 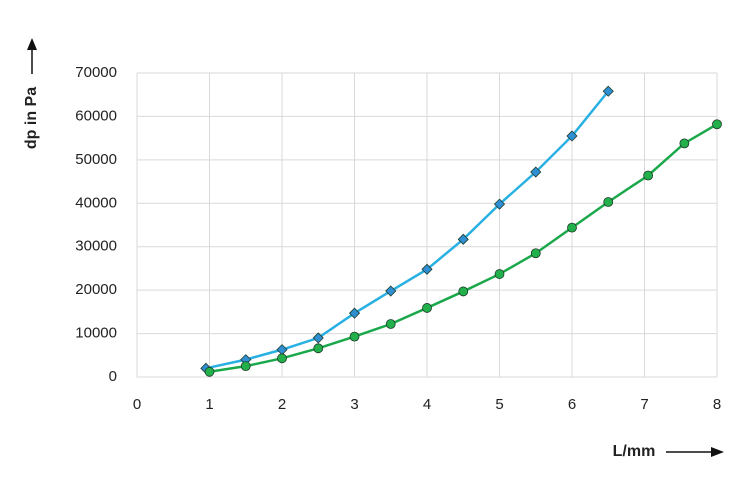 What do you see at coordinates (137, 404) in the screenshot?
I see `x-tick-label: 0` at bounding box center [137, 404].